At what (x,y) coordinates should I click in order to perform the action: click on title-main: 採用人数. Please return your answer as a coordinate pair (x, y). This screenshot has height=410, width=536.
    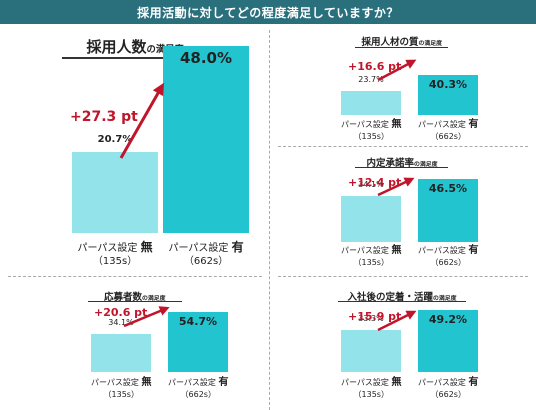
    Looking at the image, I should click on (116, 47).